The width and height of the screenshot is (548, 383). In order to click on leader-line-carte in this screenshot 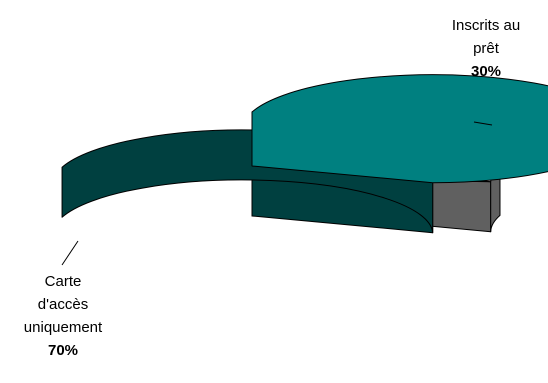, I will do `click(70, 253)`.